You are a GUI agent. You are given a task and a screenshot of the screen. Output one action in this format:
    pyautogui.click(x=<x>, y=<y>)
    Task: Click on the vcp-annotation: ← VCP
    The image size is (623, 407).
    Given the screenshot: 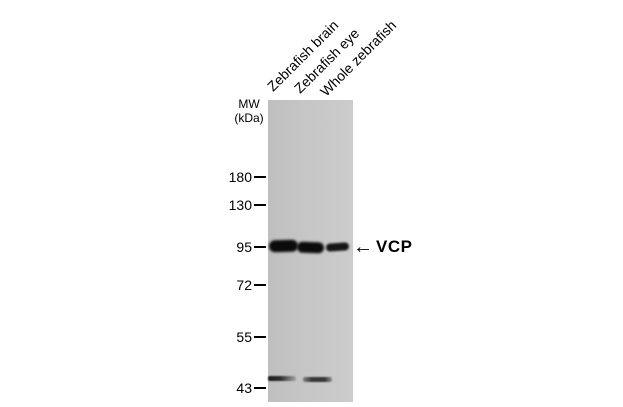 What is the action you would take?
    pyautogui.click(x=382, y=247)
    